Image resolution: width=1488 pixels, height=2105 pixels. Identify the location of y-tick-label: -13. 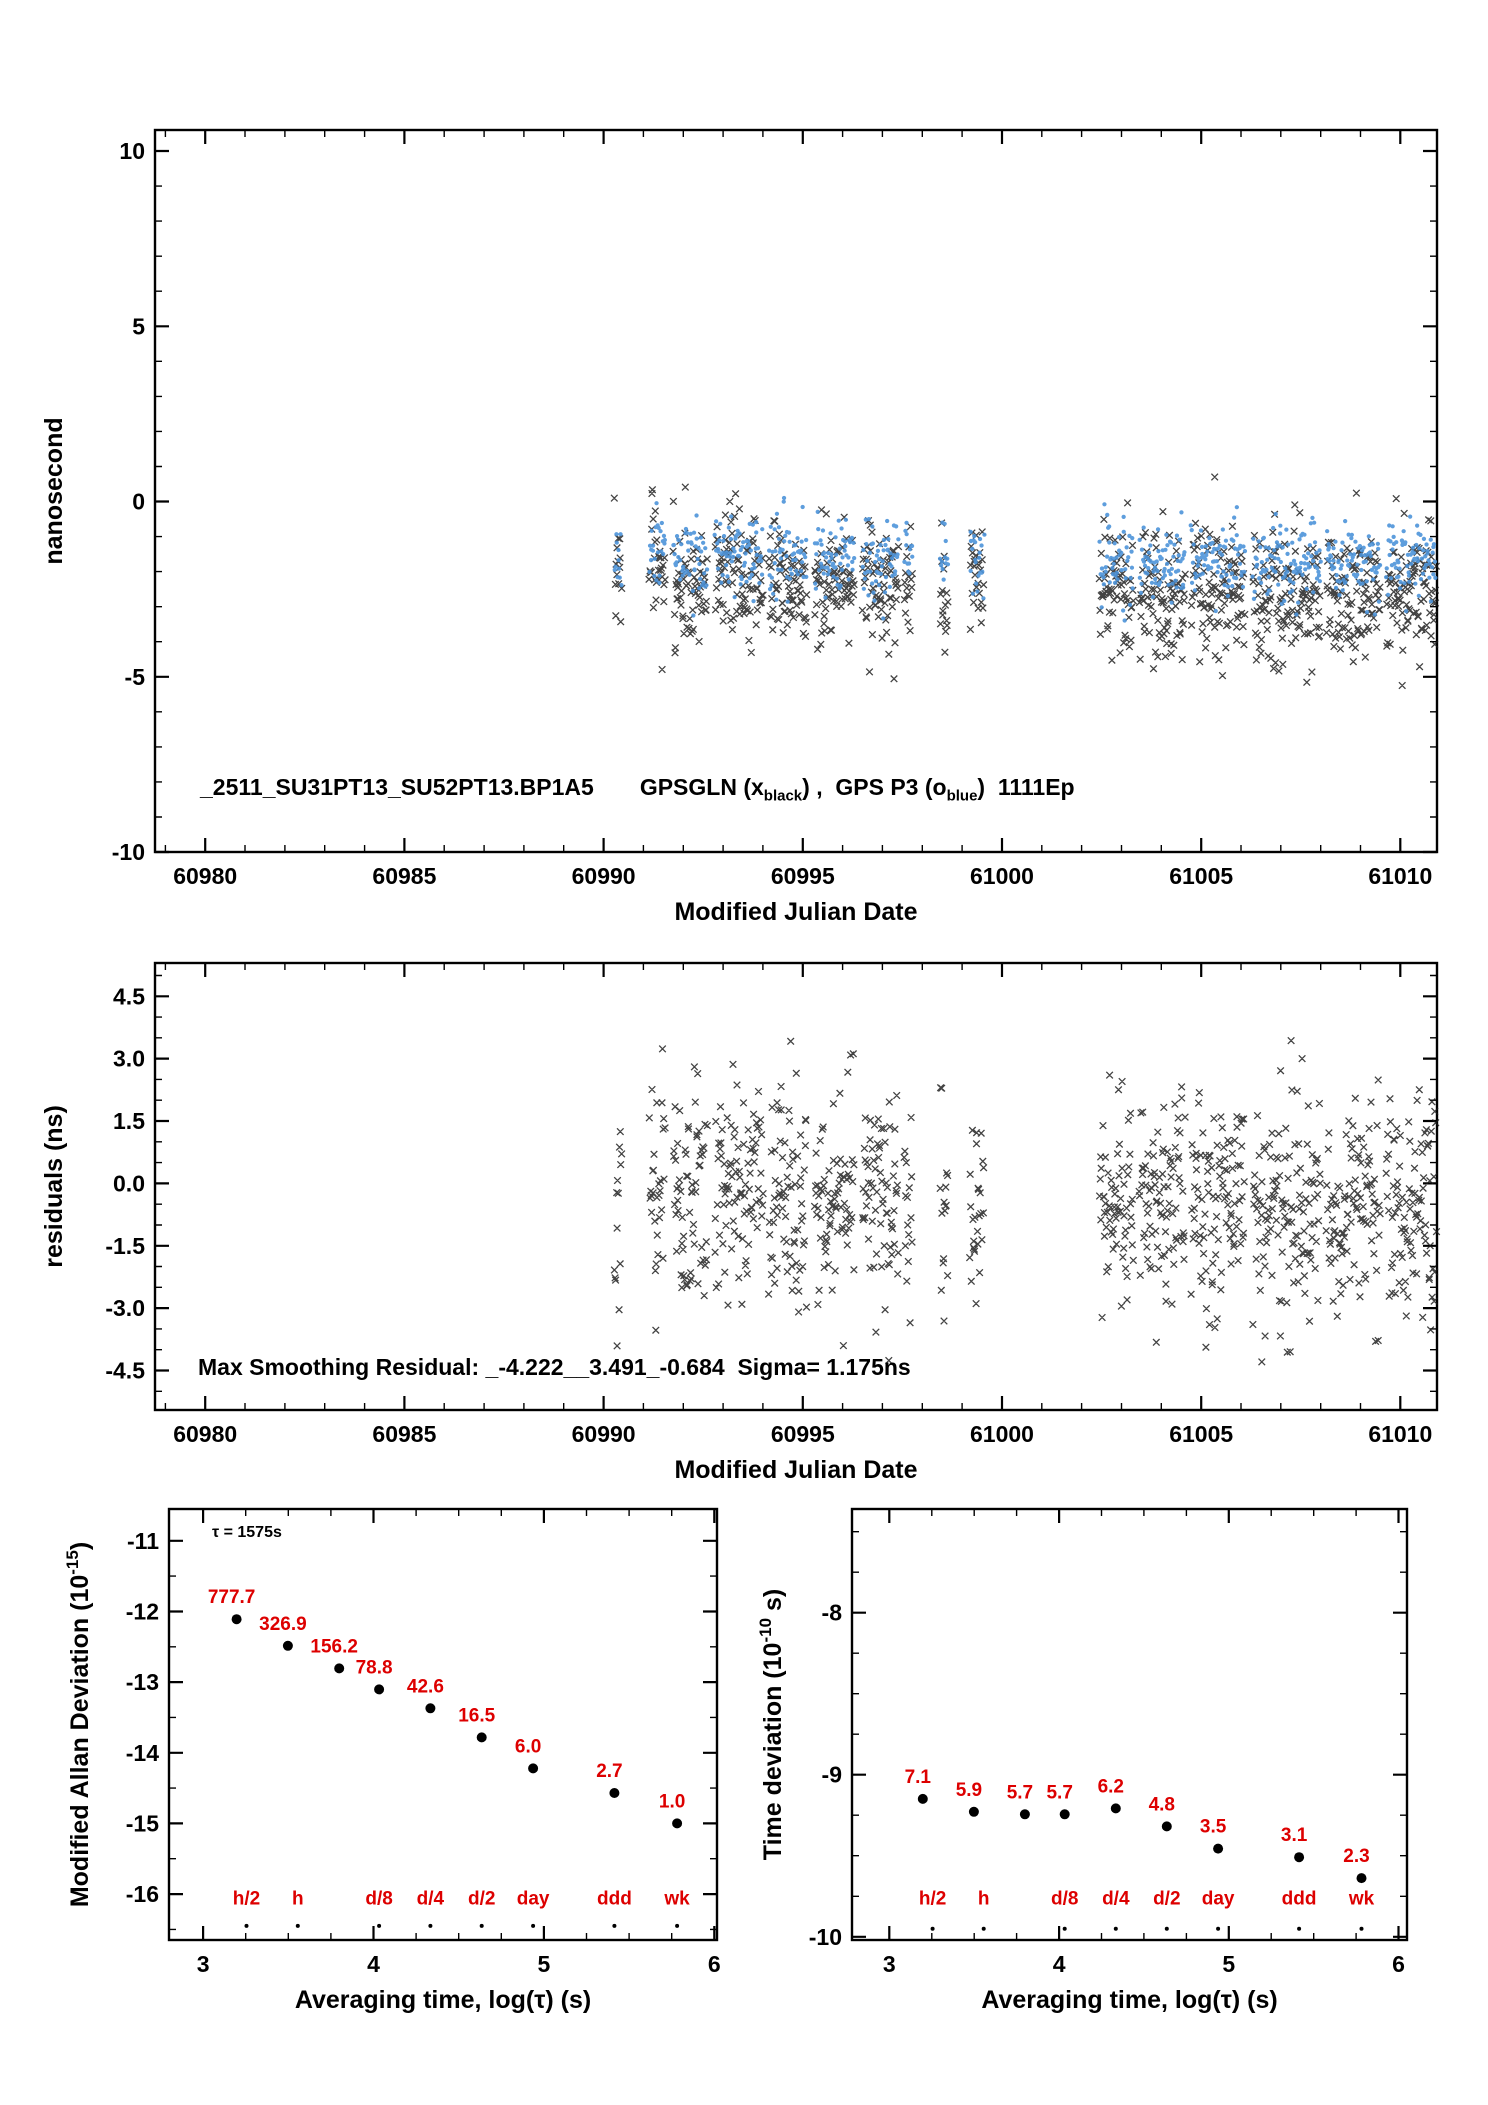
(142, 1682).